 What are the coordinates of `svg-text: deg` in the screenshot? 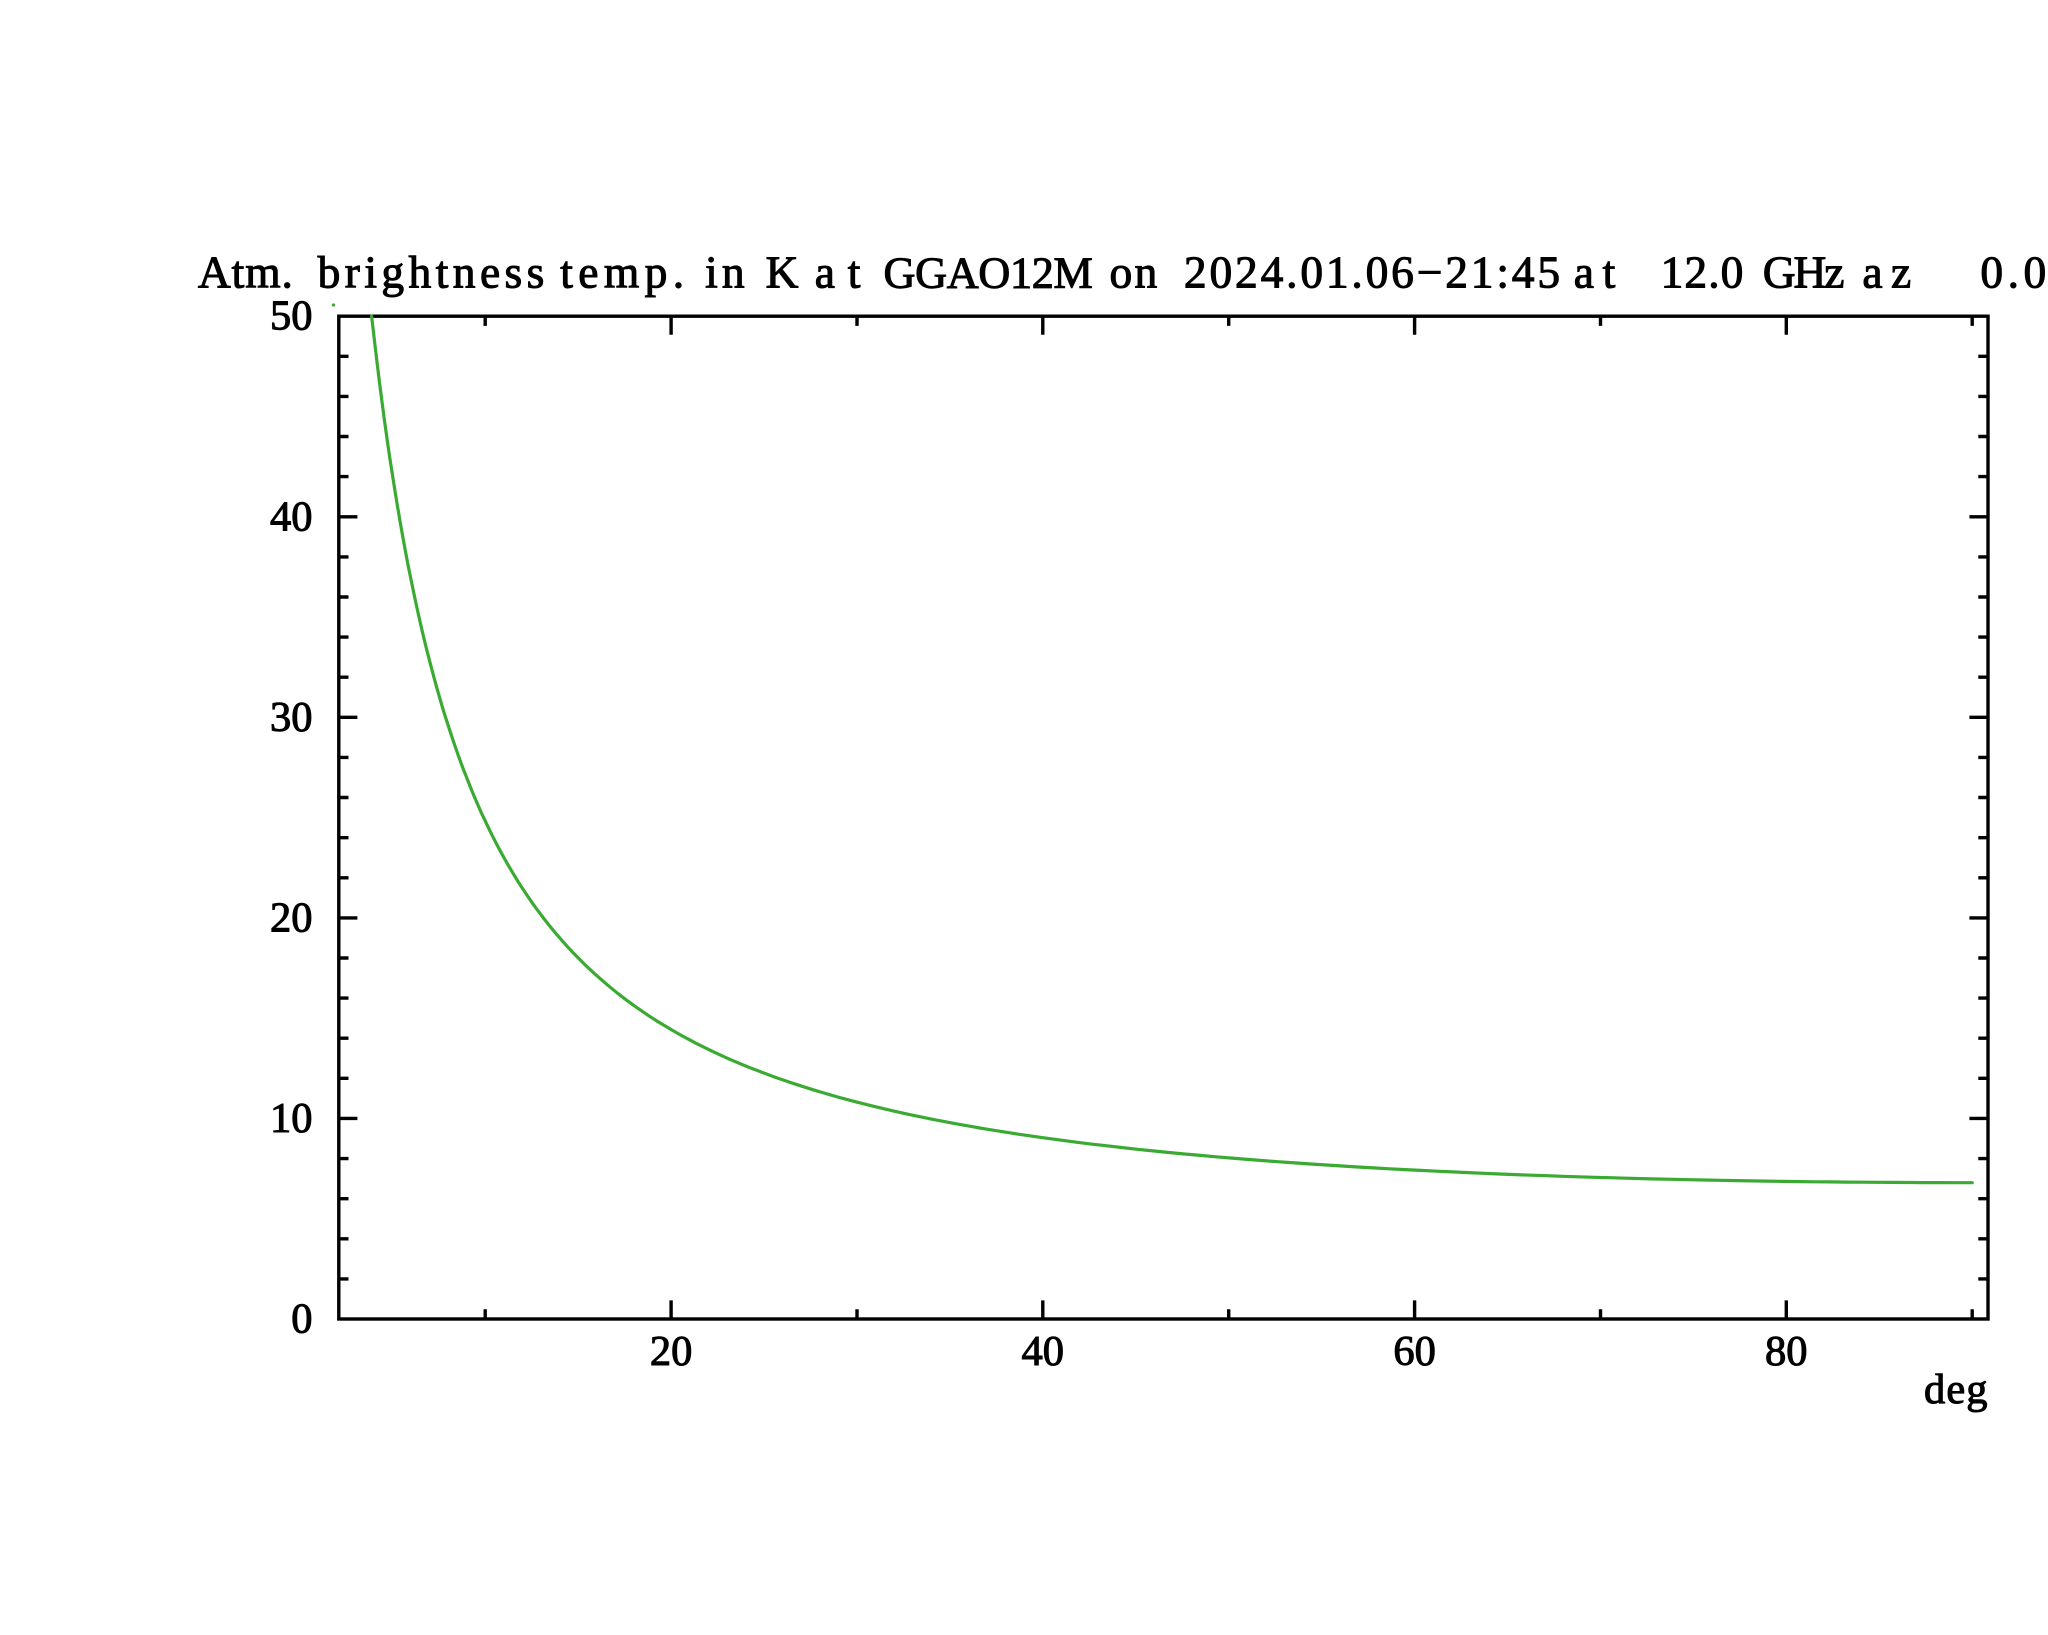 It's located at (1956, 1389).